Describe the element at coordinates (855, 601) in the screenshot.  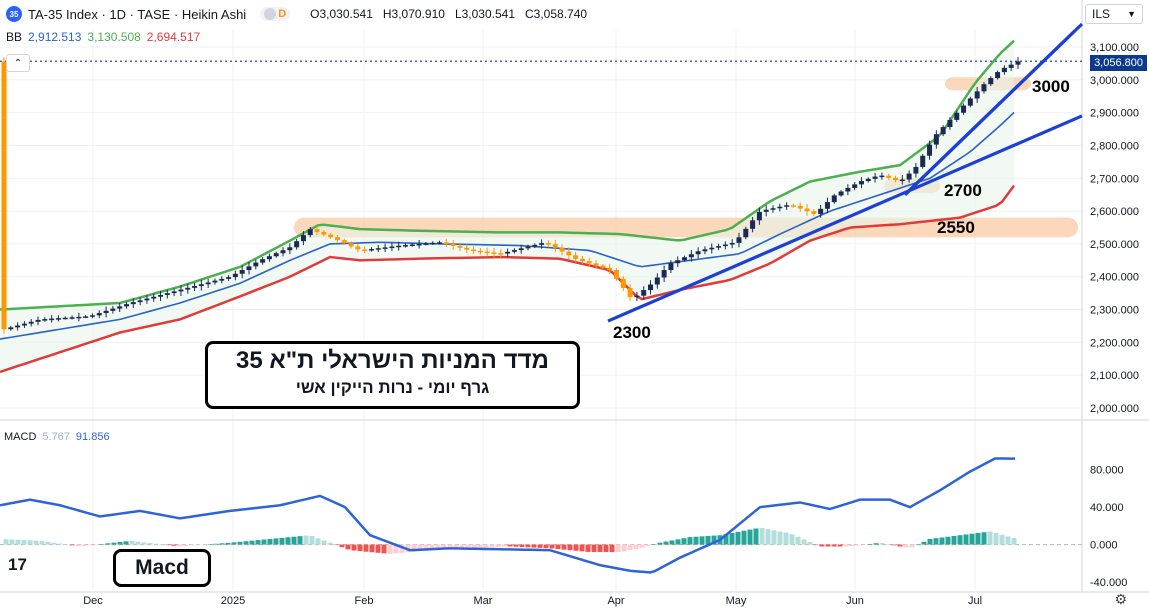
I see `time-tick-label: Jun` at that location.